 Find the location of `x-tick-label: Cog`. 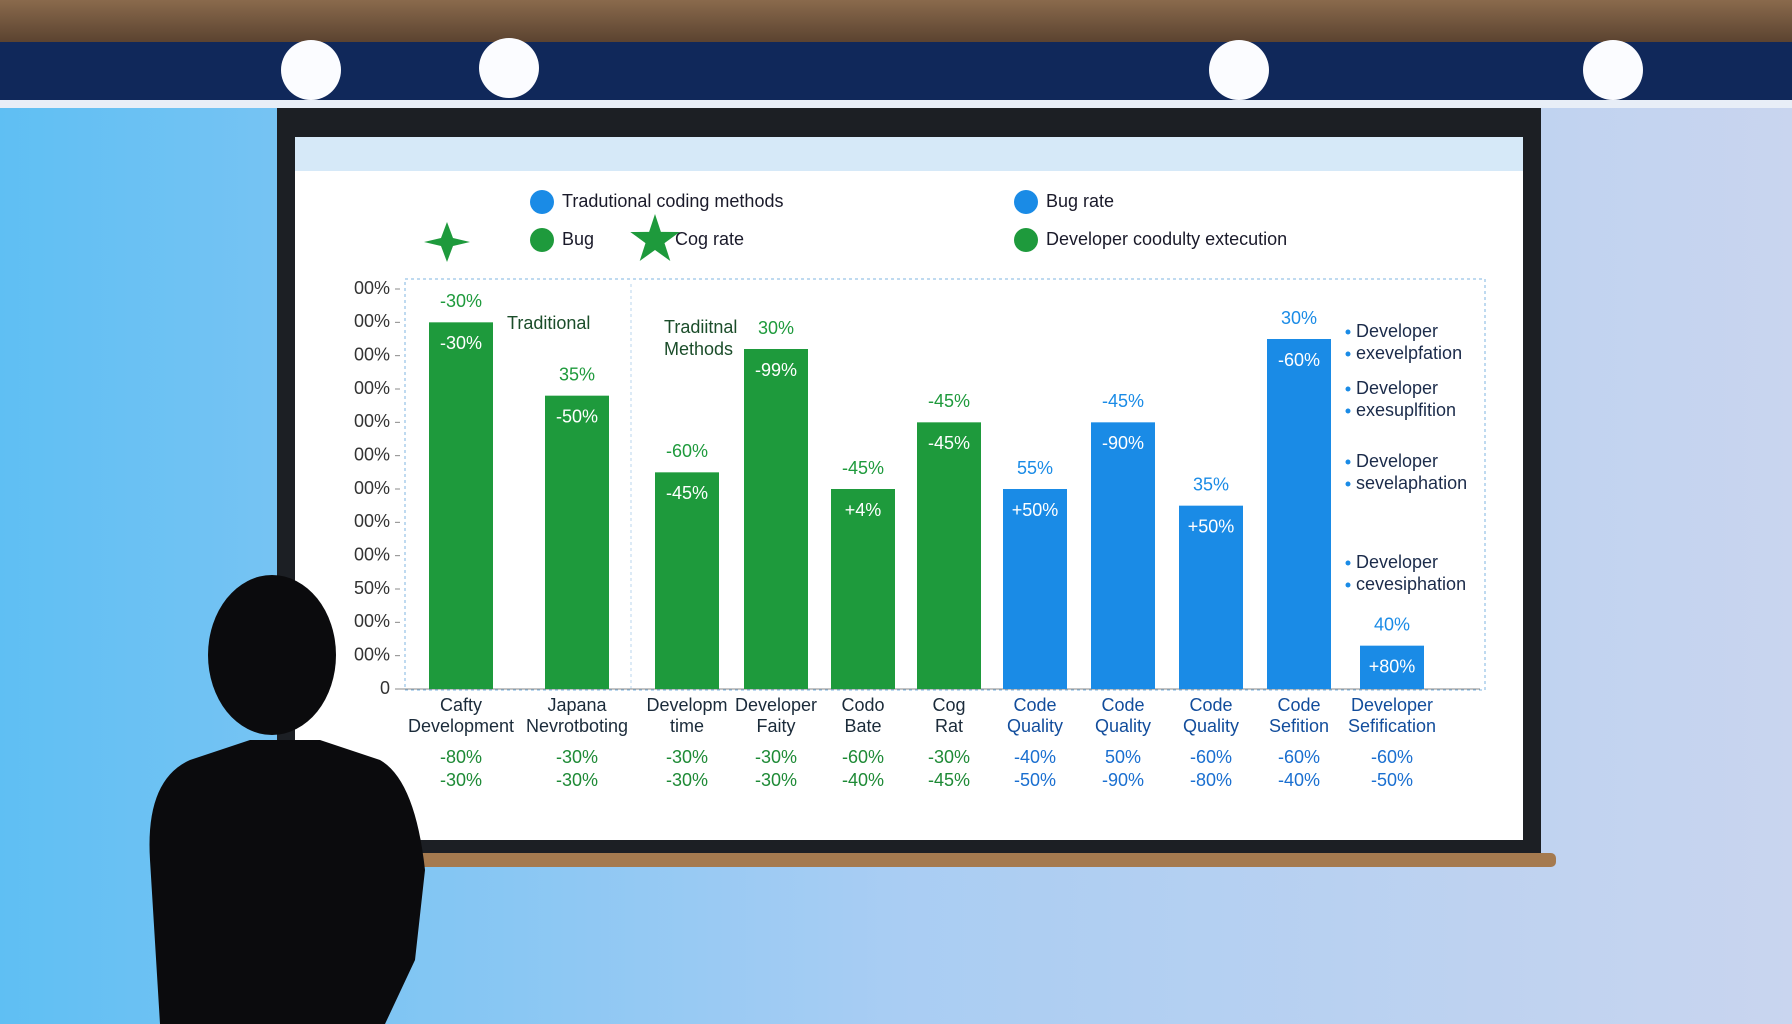

x-tick-label: Cog is located at coordinates (948, 705).